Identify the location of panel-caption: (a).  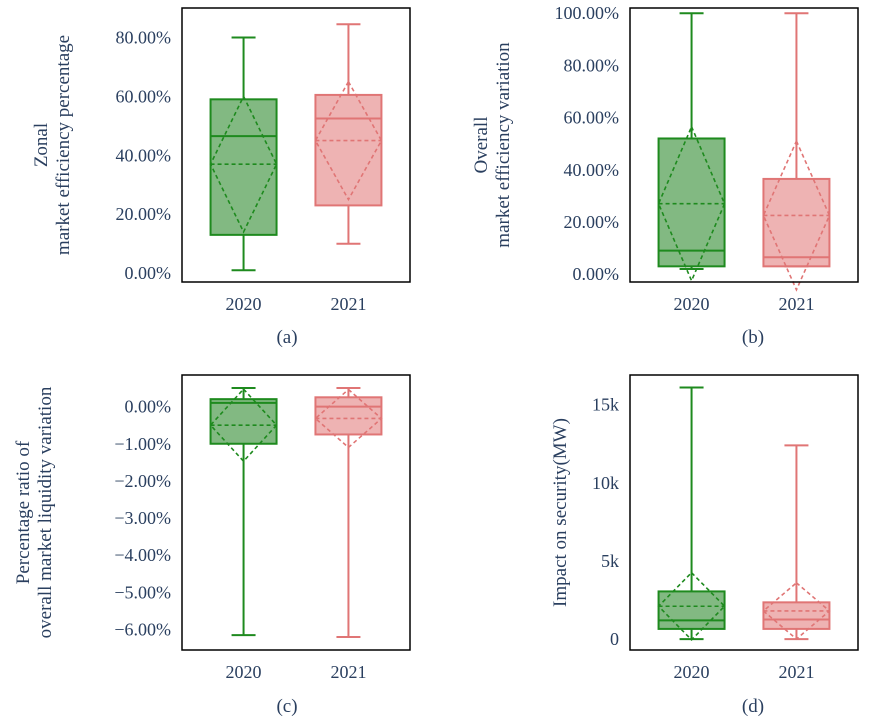
(286, 337).